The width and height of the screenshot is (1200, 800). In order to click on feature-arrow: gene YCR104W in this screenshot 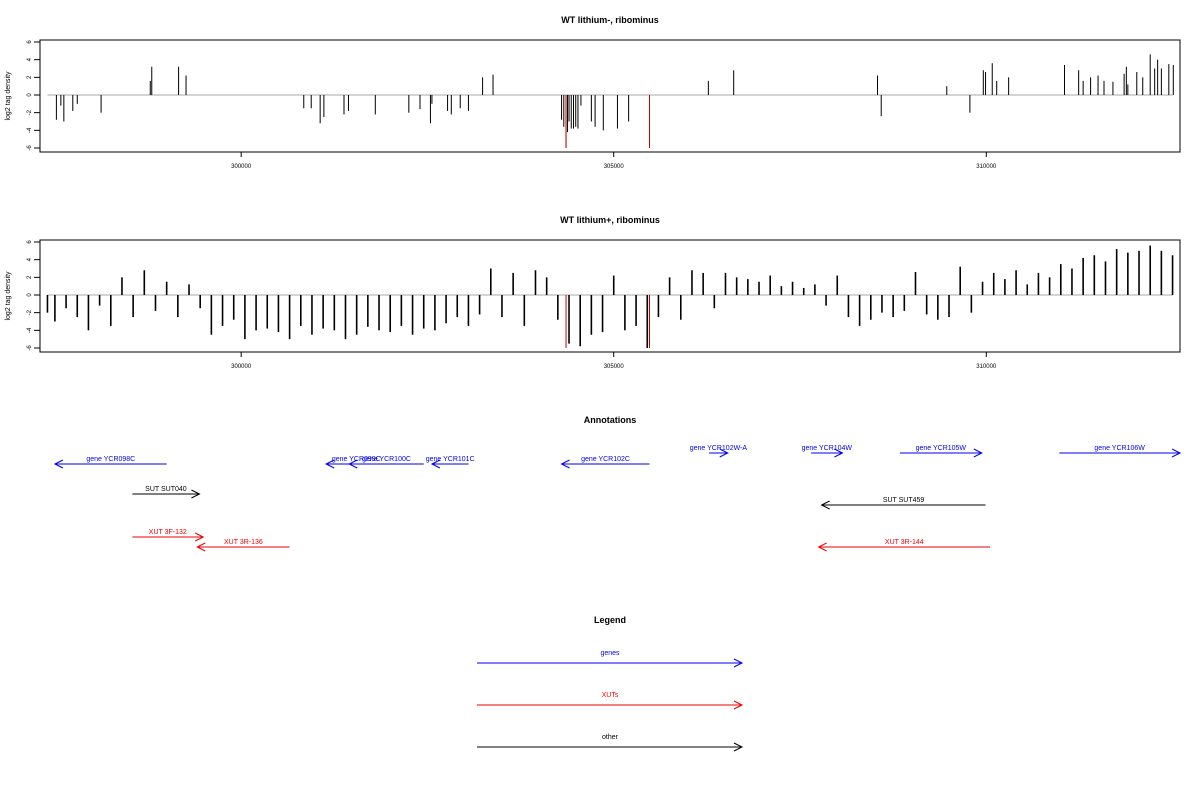, I will do `click(827, 451)`.